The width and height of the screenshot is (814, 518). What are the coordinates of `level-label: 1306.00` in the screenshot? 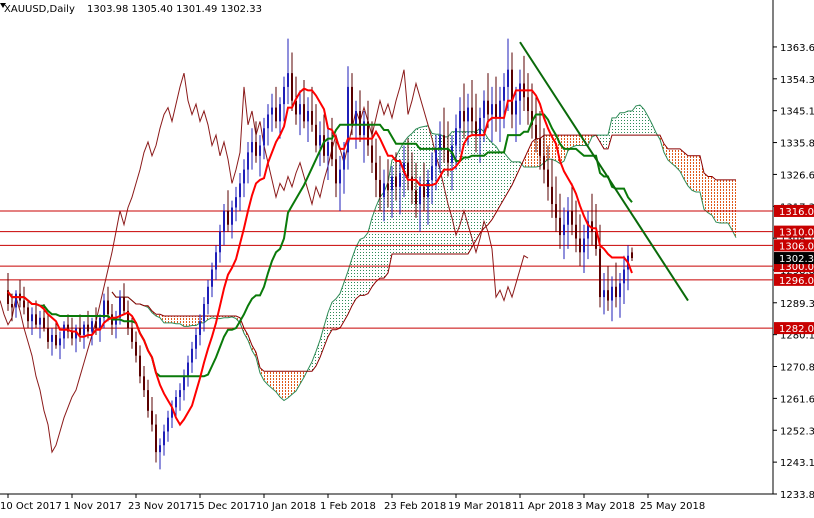 It's located at (796, 246).